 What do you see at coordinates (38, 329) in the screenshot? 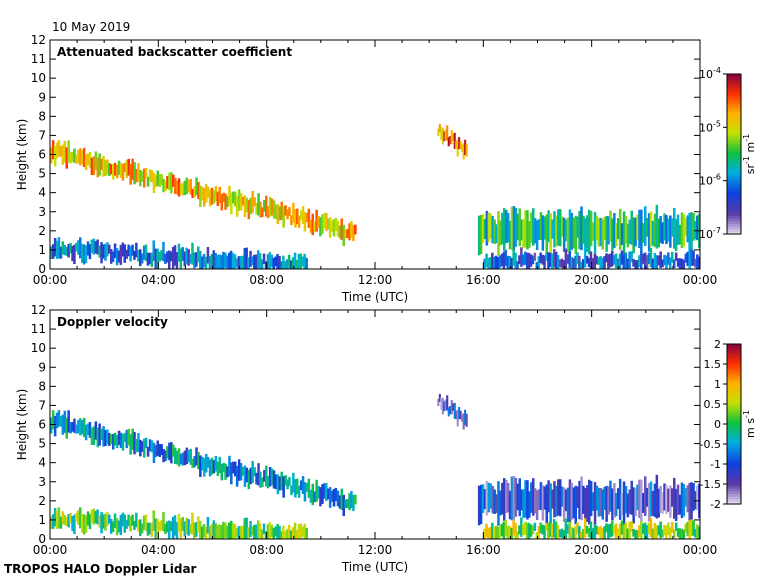
I see `y-tick-label: 11` at bounding box center [38, 329].